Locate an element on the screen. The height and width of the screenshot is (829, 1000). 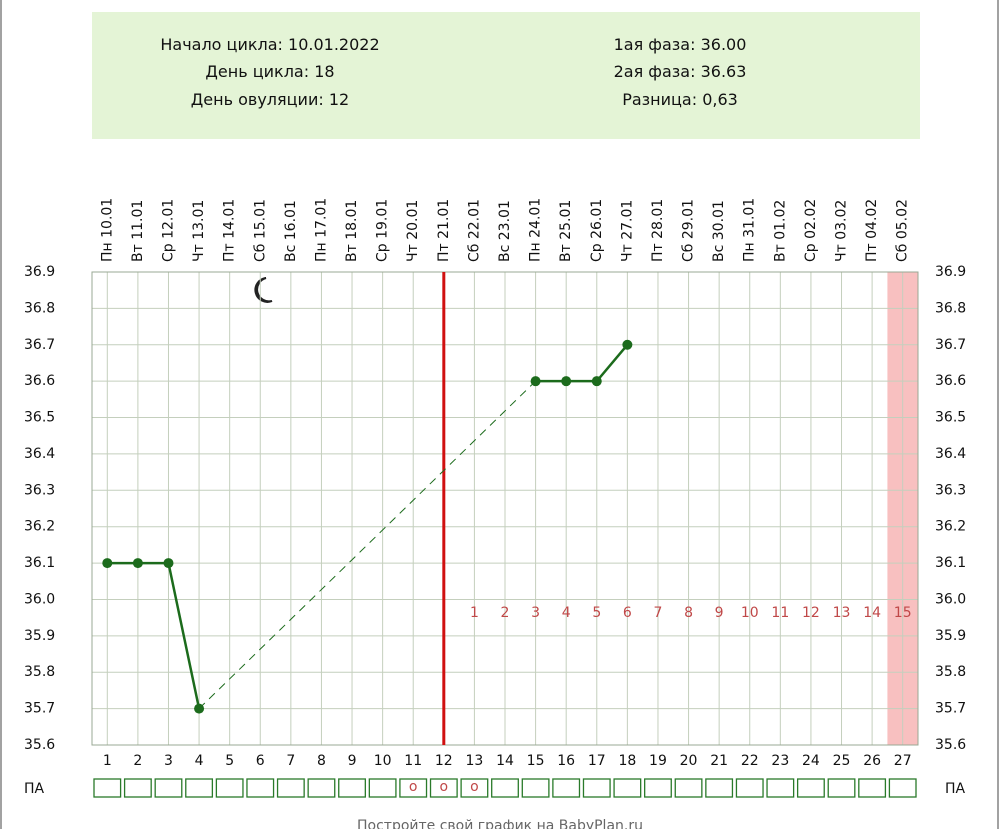
y-tick-label: 36.8 is located at coordinates (39, 308).